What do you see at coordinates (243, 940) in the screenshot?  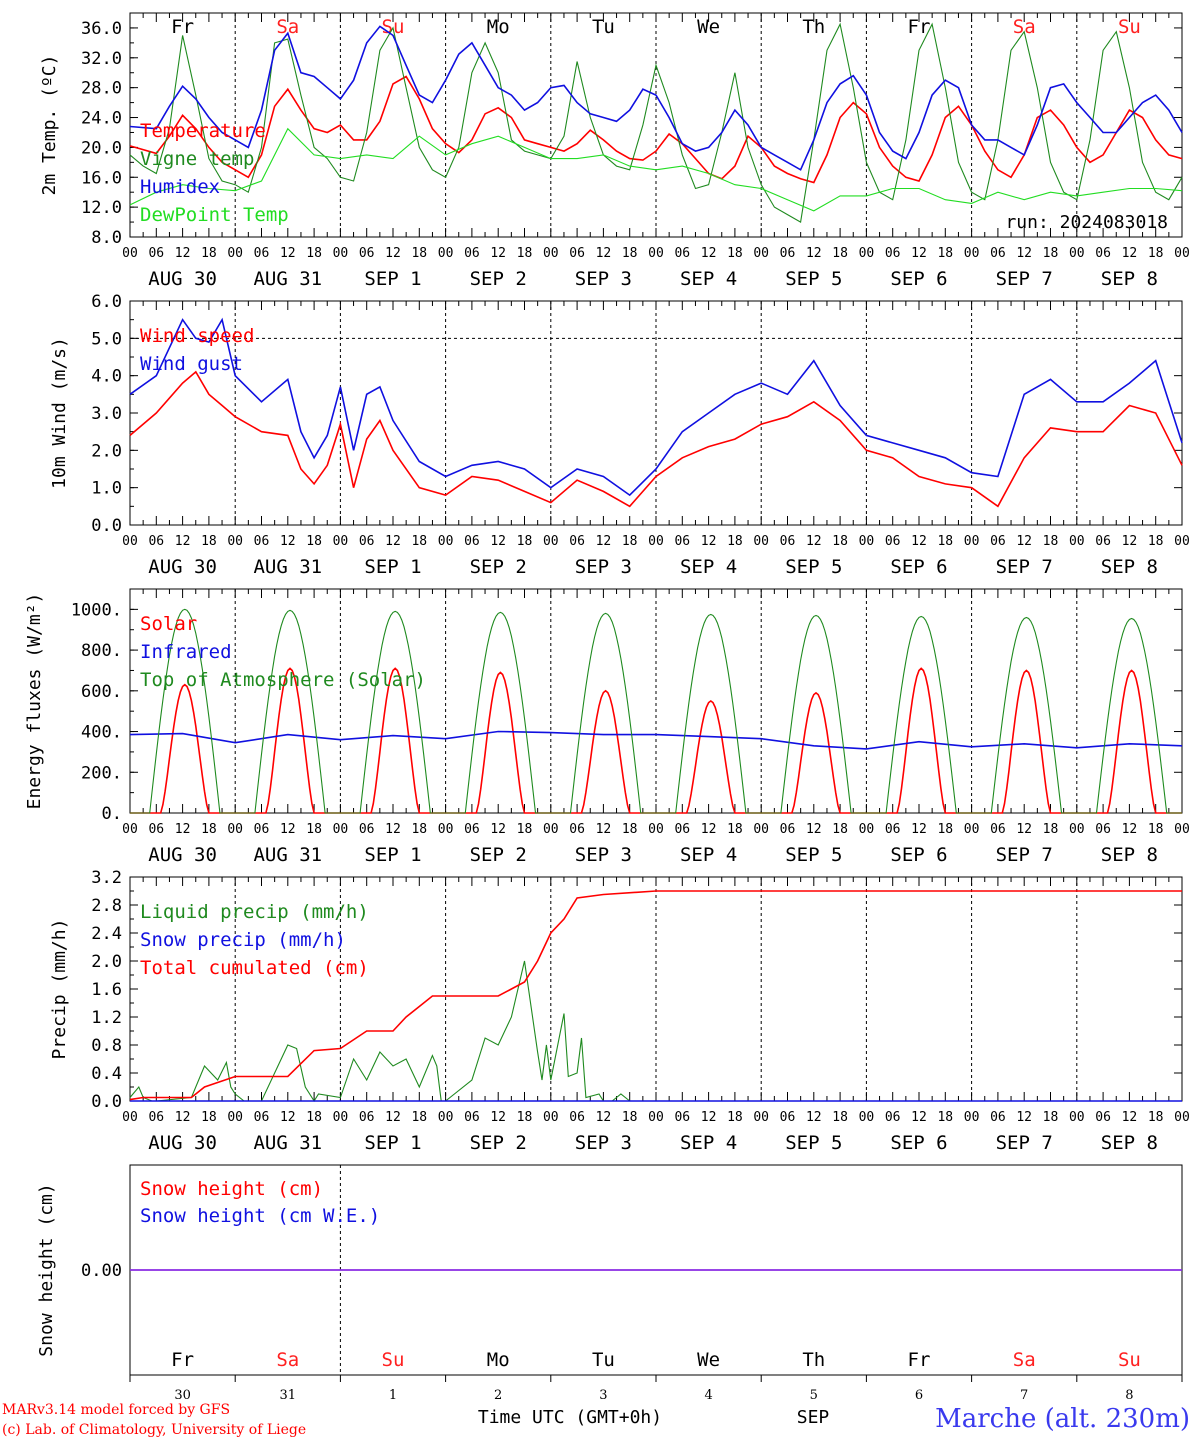 I see `legend-entry: Snow precip (mm/h)` at bounding box center [243, 940].